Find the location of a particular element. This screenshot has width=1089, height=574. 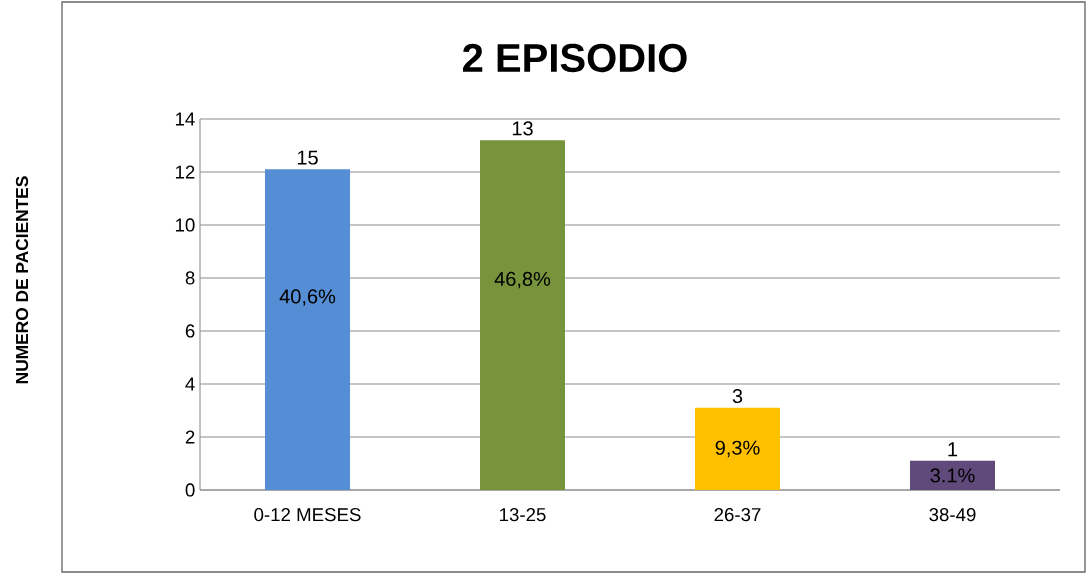

annotation: 3.1% is located at coordinates (952, 475).